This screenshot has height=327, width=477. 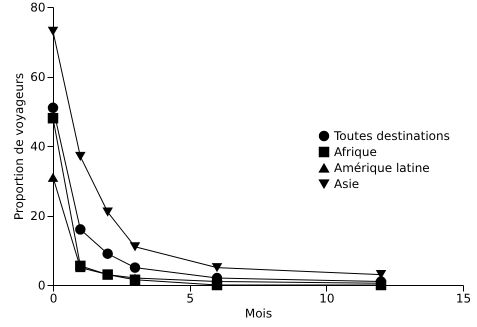 What do you see at coordinates (54, 299) in the screenshot?
I see `x-tick-label: 0` at bounding box center [54, 299].